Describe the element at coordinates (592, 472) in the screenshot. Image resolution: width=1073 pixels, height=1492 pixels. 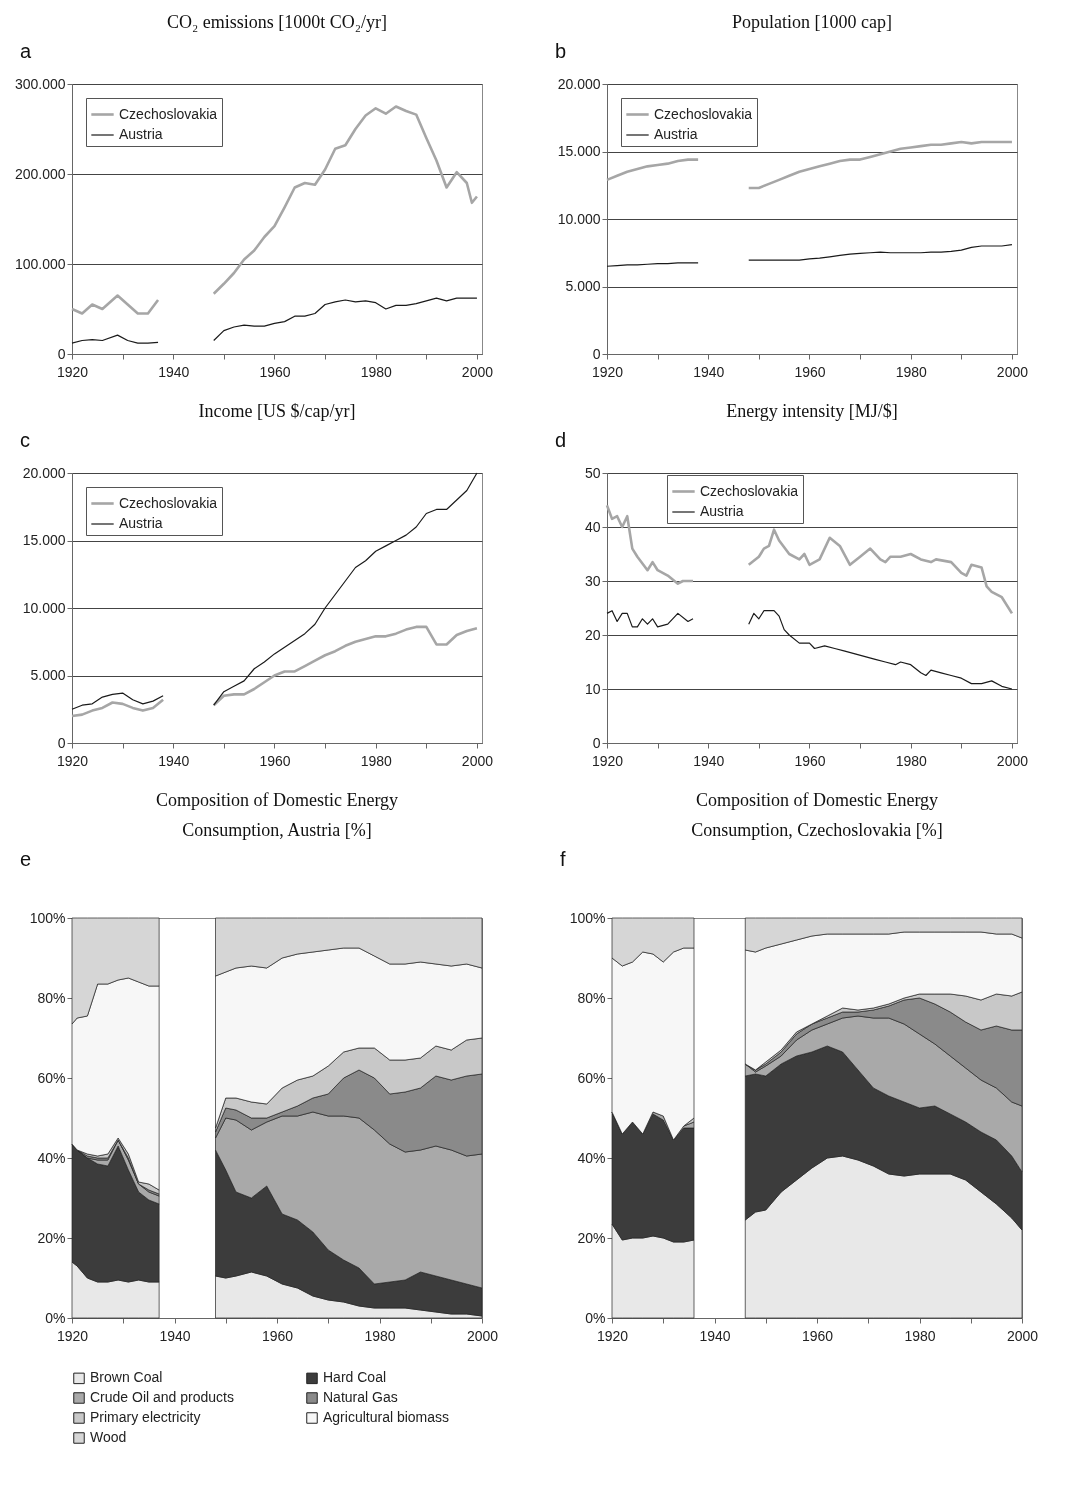
I see `y-tick-label: 50` at that location.